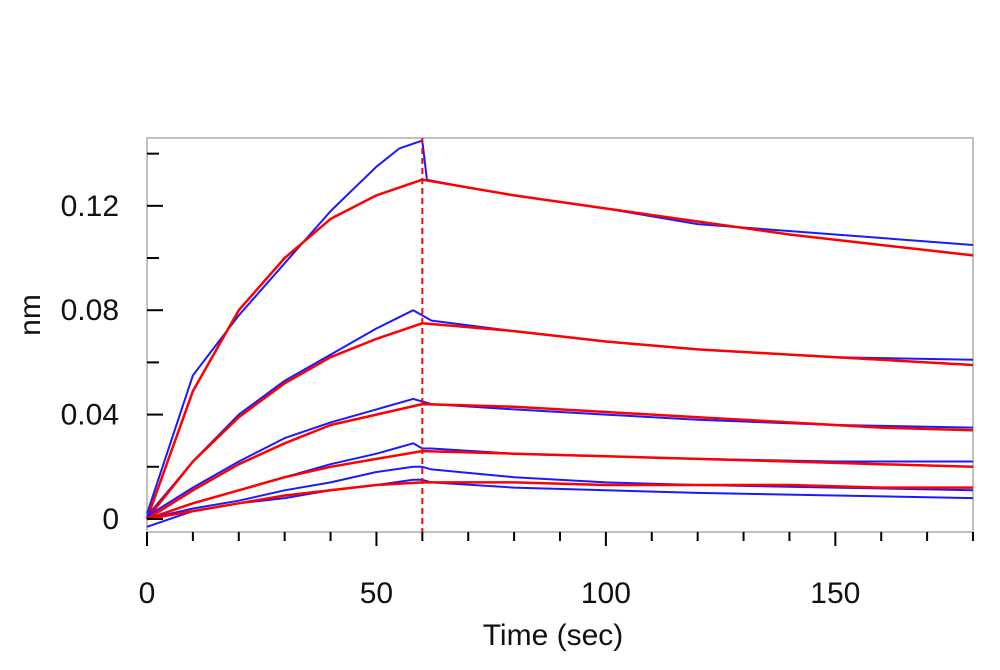  I want to click on x-axis-label: Time (sec), so click(553, 635).